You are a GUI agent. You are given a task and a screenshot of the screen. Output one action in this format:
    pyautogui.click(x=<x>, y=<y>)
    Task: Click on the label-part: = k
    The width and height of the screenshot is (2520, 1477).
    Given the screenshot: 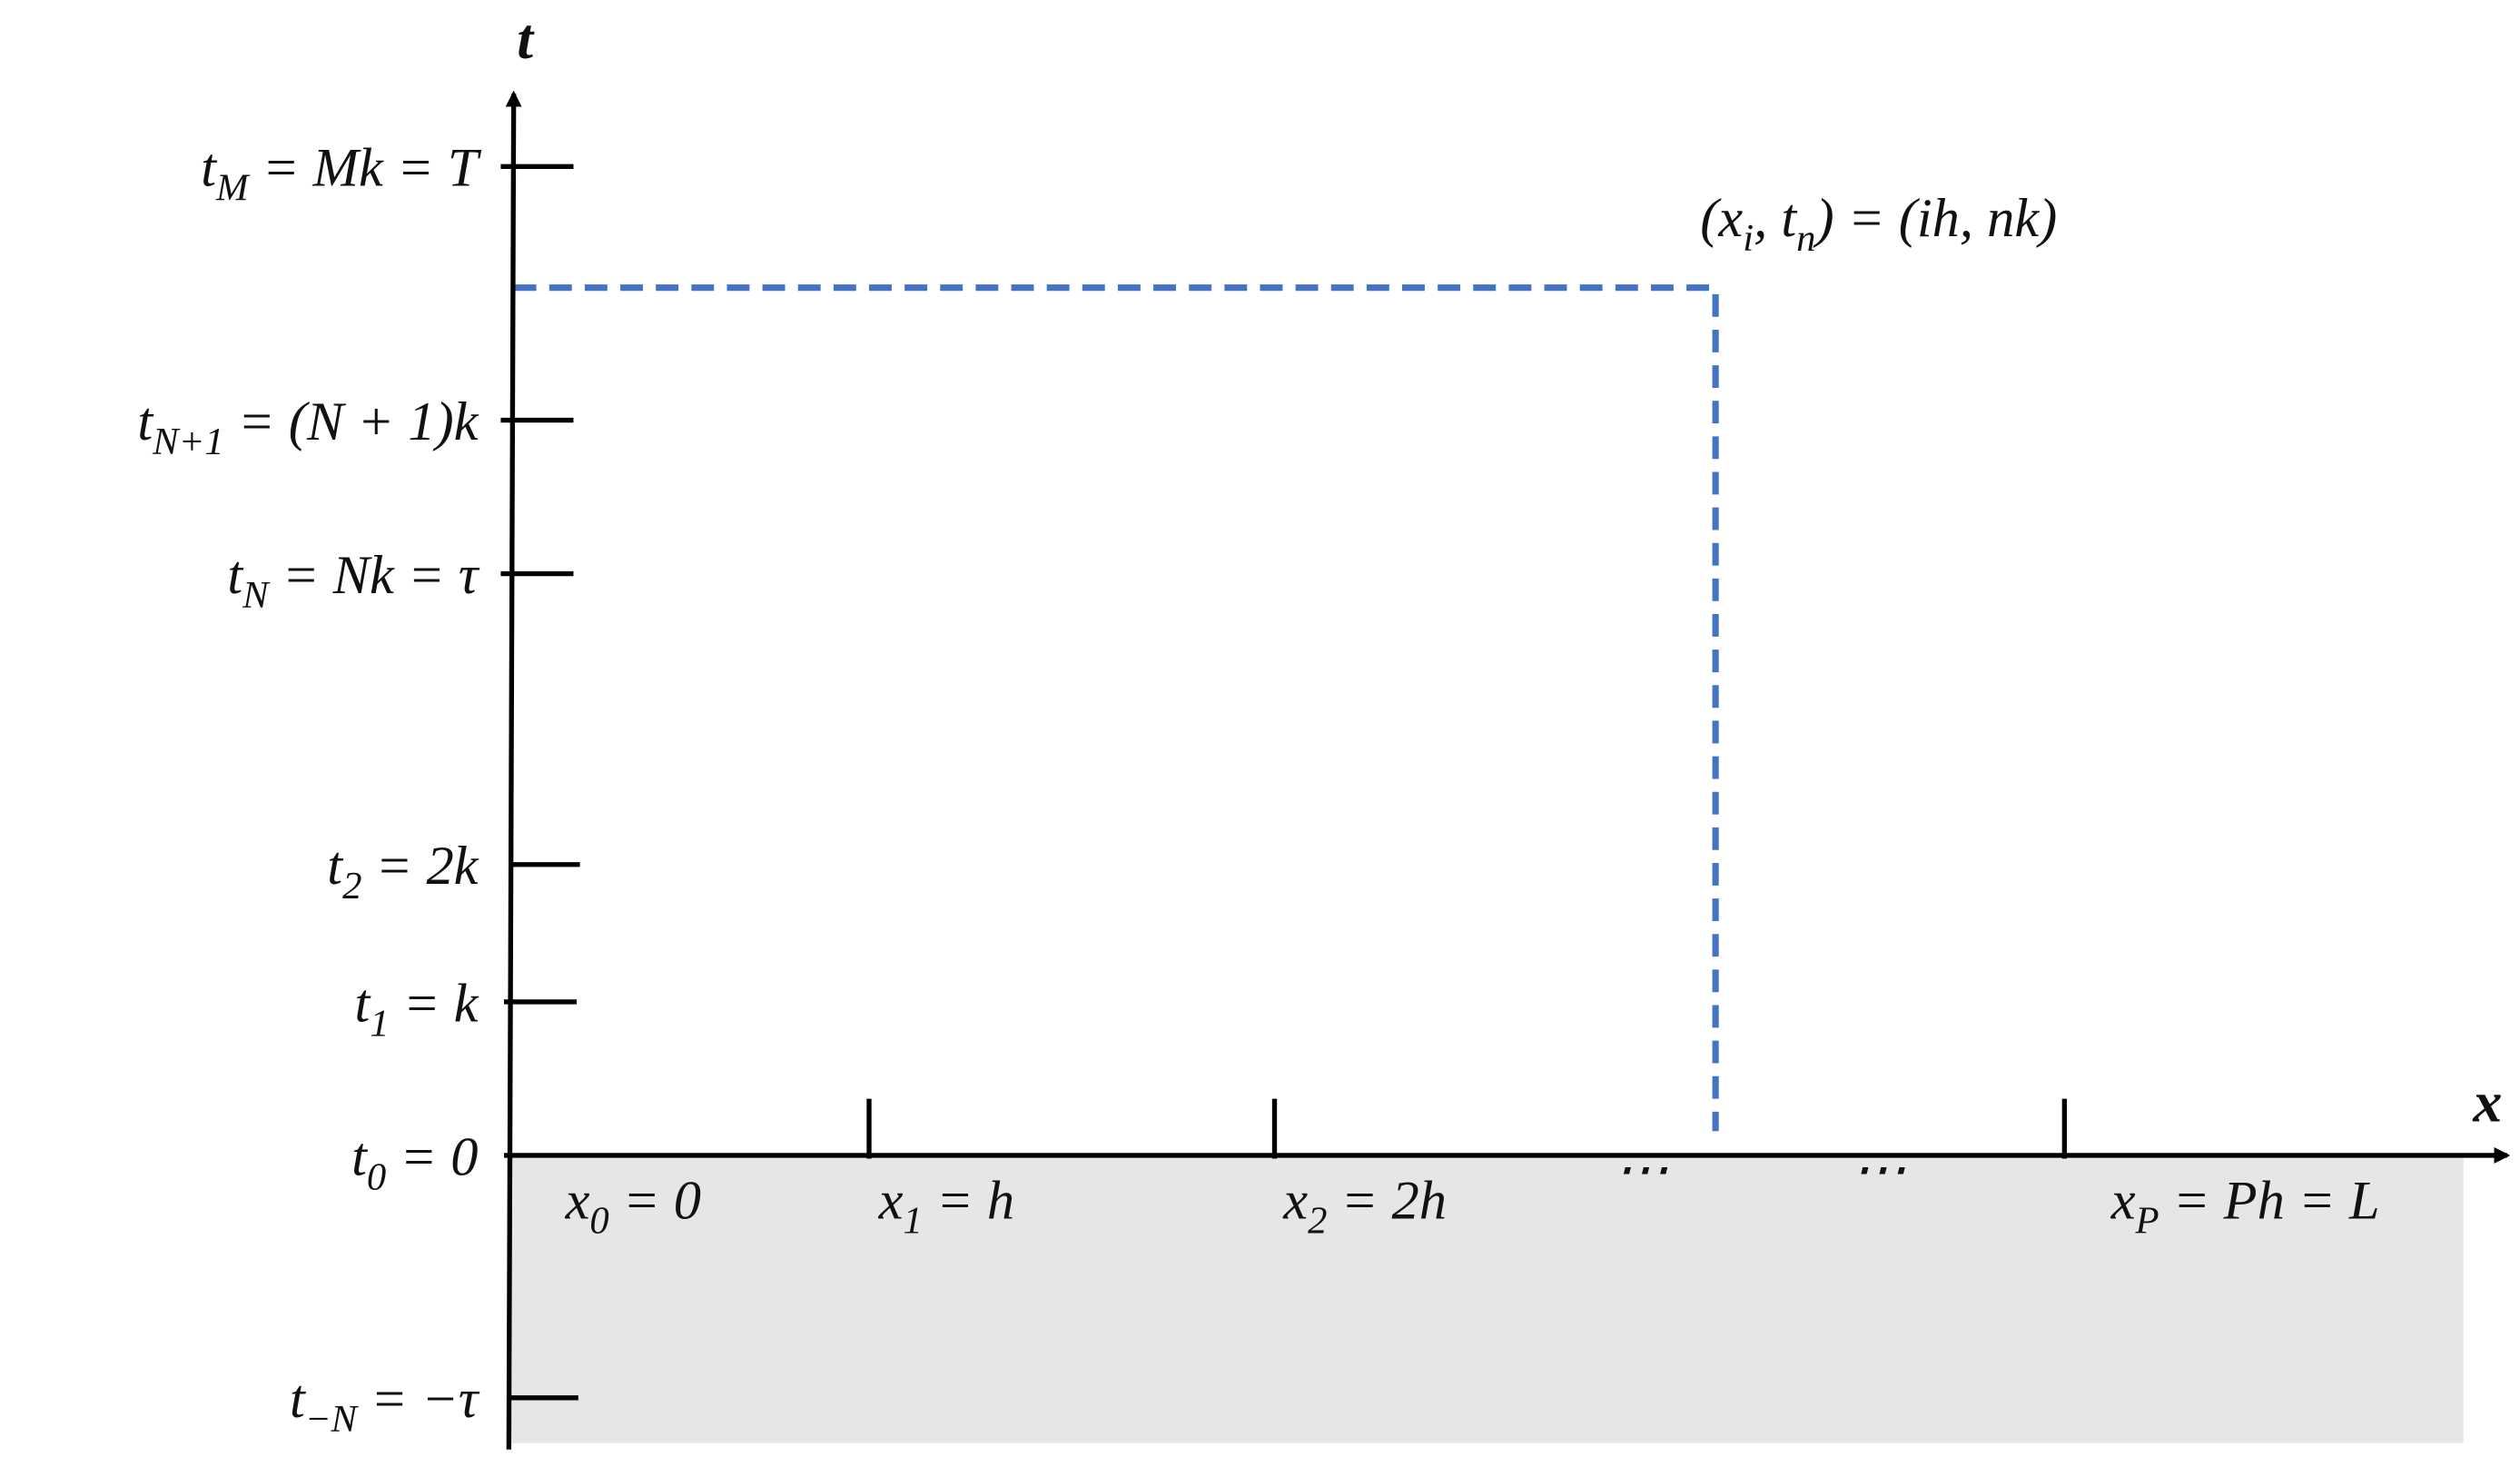 What is the action you would take?
    pyautogui.click(x=435, y=1004)
    